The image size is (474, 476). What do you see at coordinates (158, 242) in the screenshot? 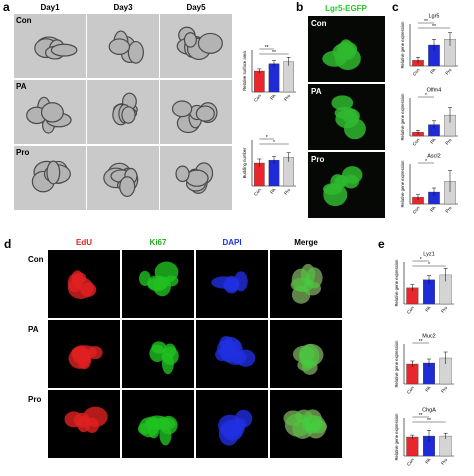
I see `column-header: Ki67` at bounding box center [158, 242].